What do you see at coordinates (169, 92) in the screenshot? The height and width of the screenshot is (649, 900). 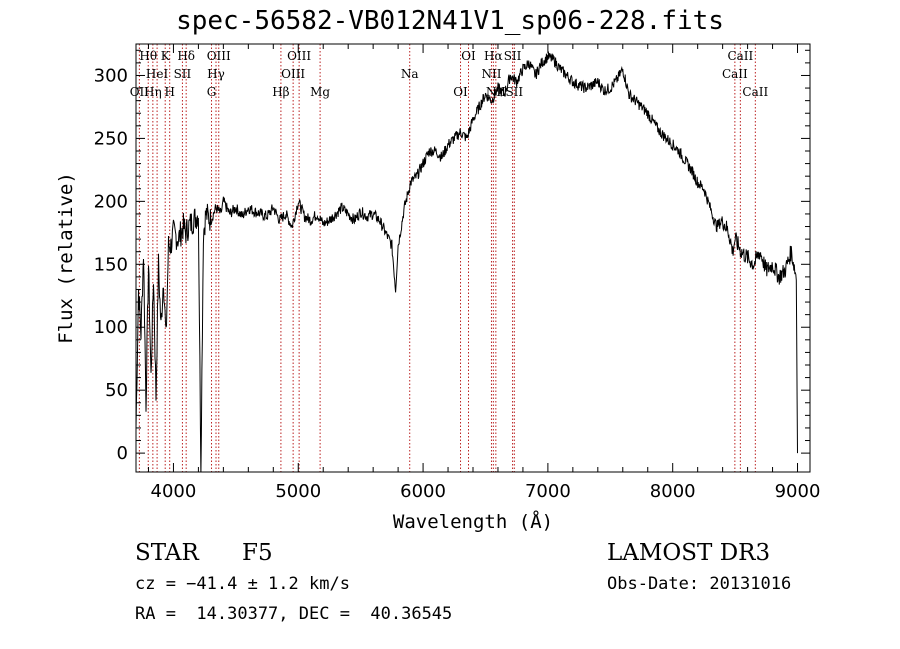 I see `line-marker-label: H` at bounding box center [169, 92].